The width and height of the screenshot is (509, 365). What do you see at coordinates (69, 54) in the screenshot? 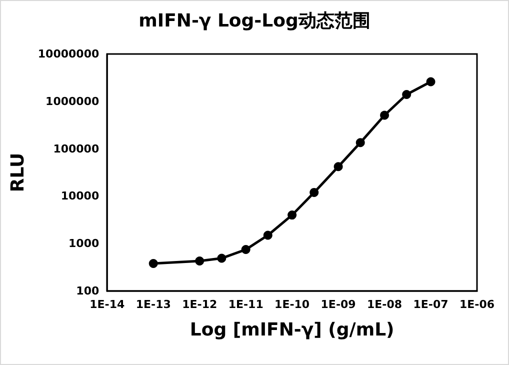
I see `y-tick-label: 10000000` at bounding box center [69, 54].